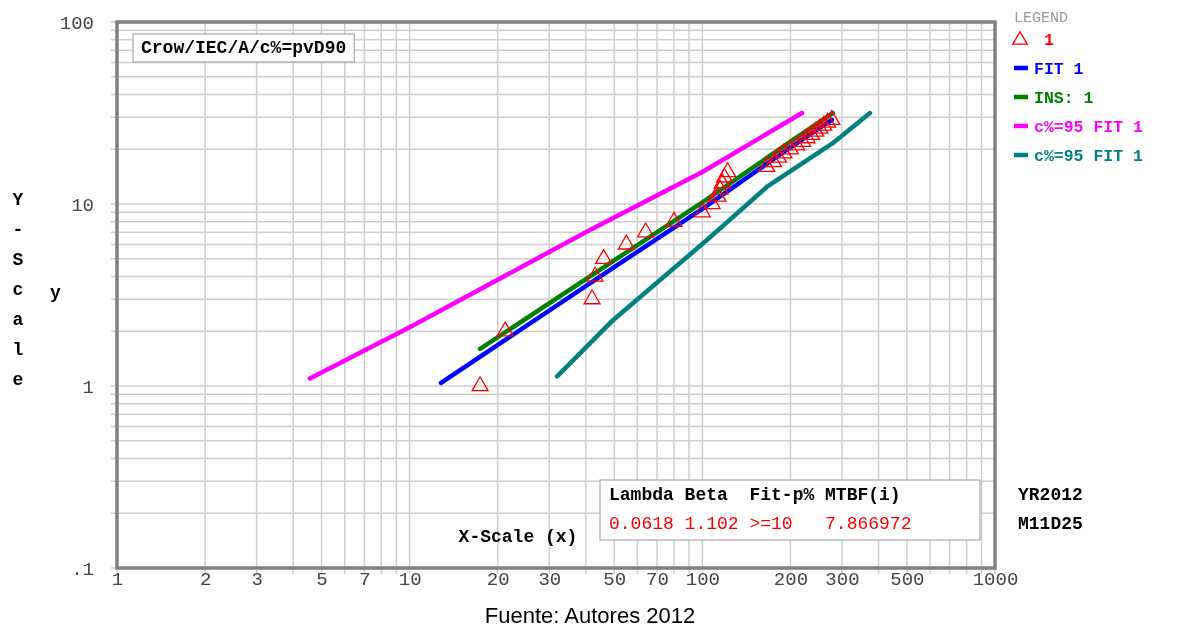 The width and height of the screenshot is (1192, 631). Describe the element at coordinates (615, 580) in the screenshot. I see `x-tick-label: 50` at that location.